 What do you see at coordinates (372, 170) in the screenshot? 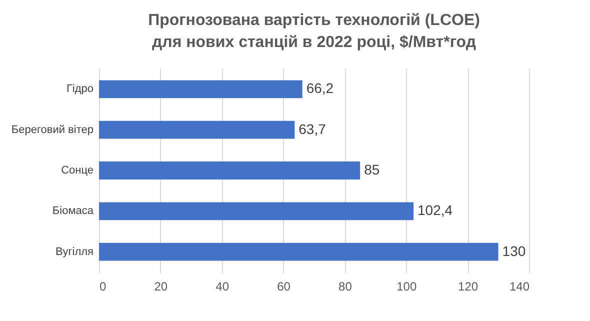
I see `data-label: 85` at bounding box center [372, 170].